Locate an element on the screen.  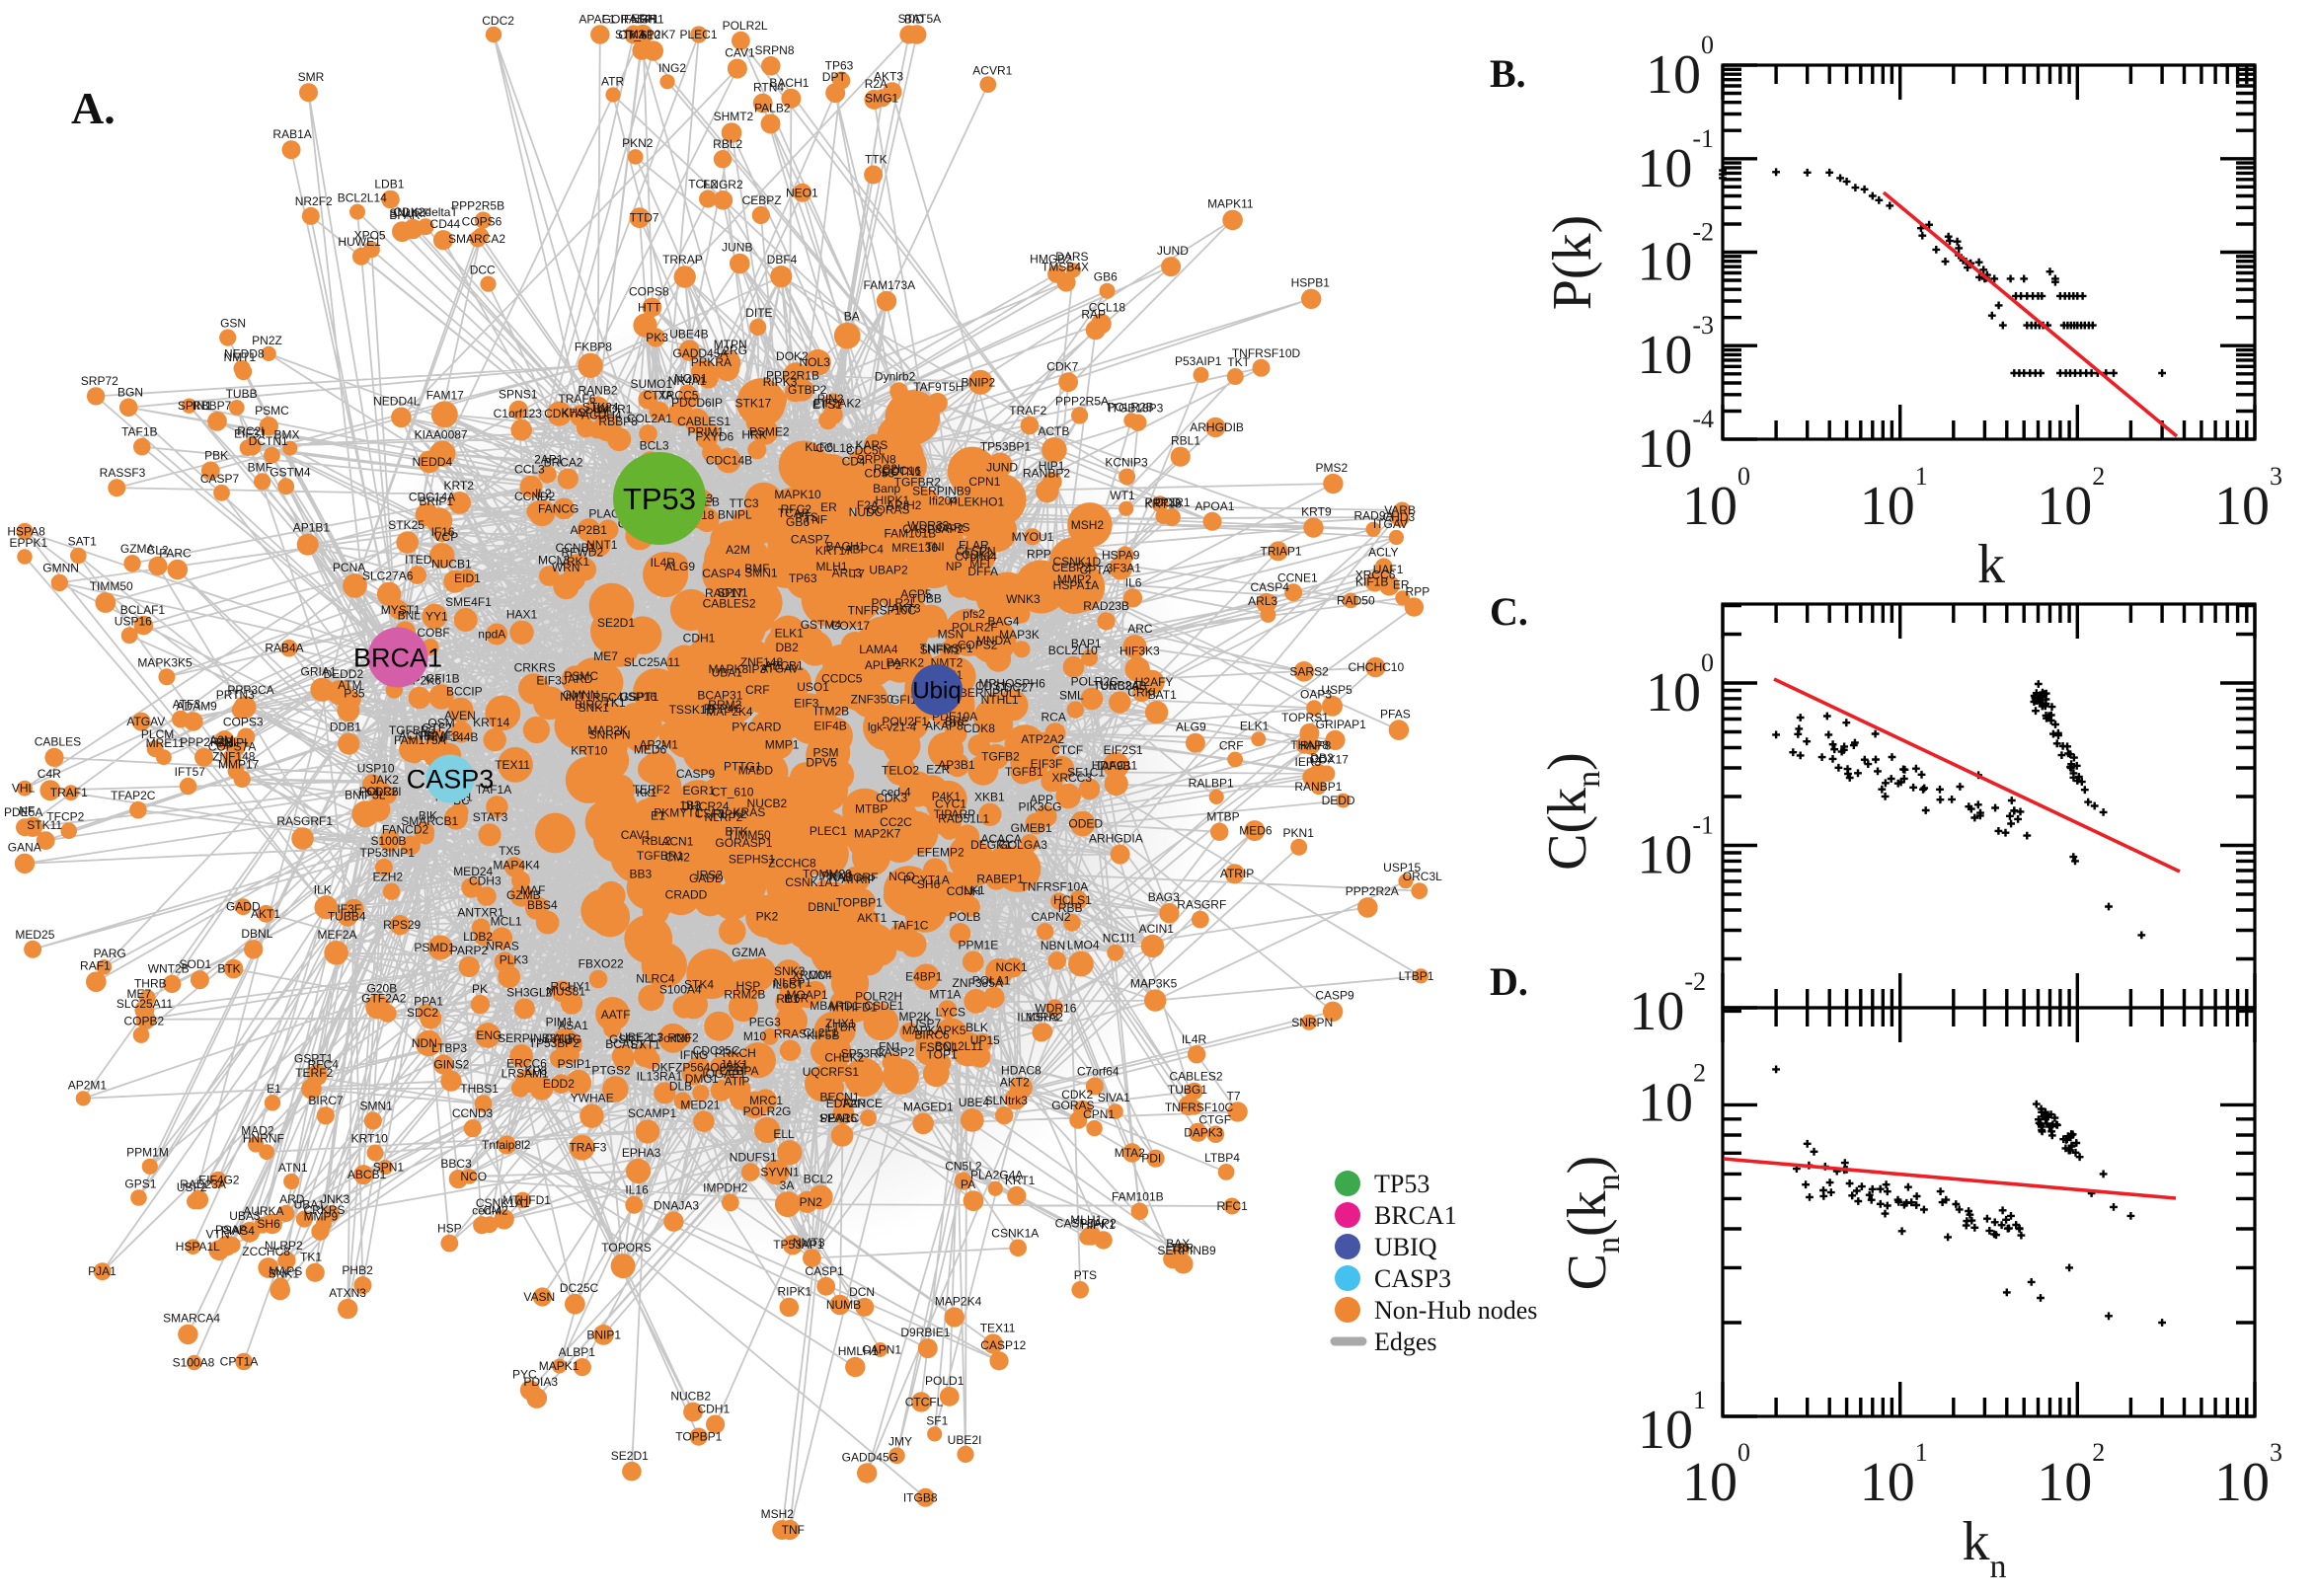
svg-text: TP63 is located at coordinates (803, 578).